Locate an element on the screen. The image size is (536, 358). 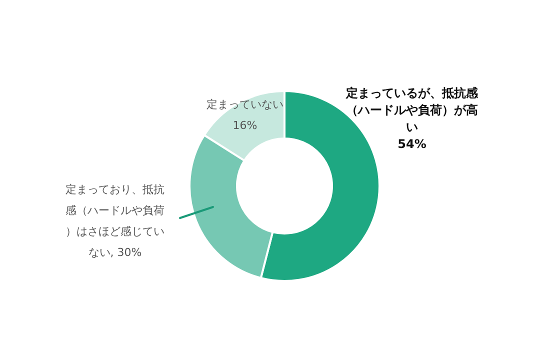
data-label: 16% is located at coordinates (245, 125).